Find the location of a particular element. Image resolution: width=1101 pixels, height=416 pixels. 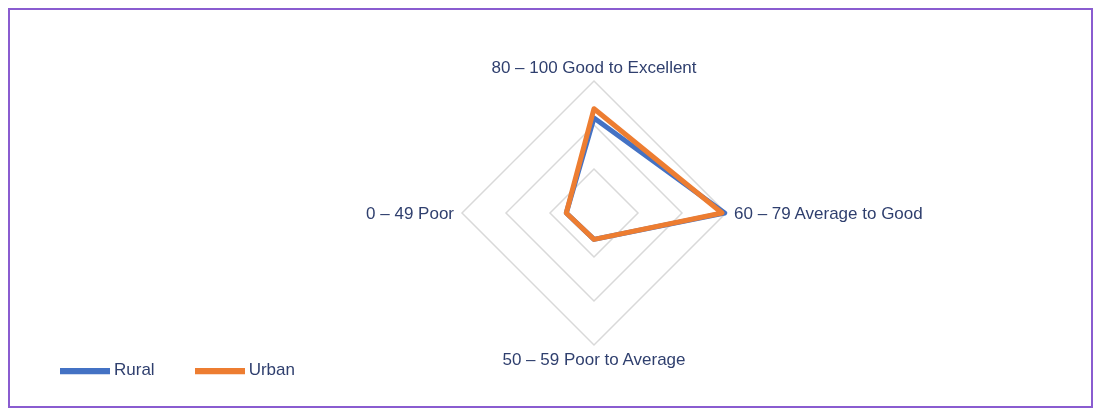

spoke-label: 80 – 100 Good to Excellent is located at coordinates (594, 67).